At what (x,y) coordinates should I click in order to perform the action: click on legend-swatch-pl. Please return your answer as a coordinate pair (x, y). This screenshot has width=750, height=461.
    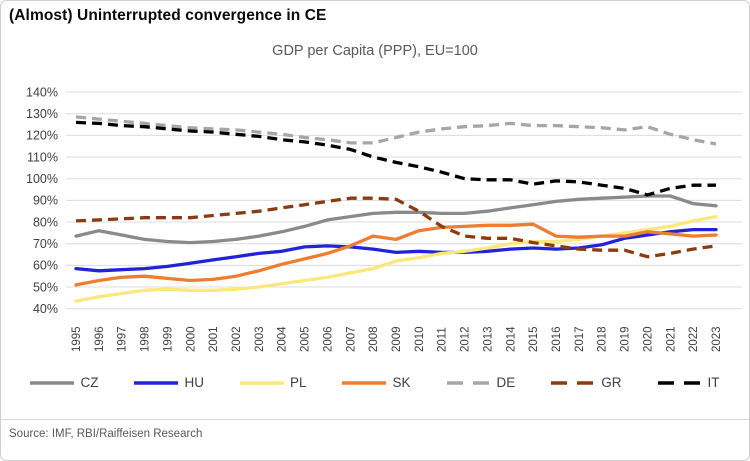
    Looking at the image, I should click on (261, 382).